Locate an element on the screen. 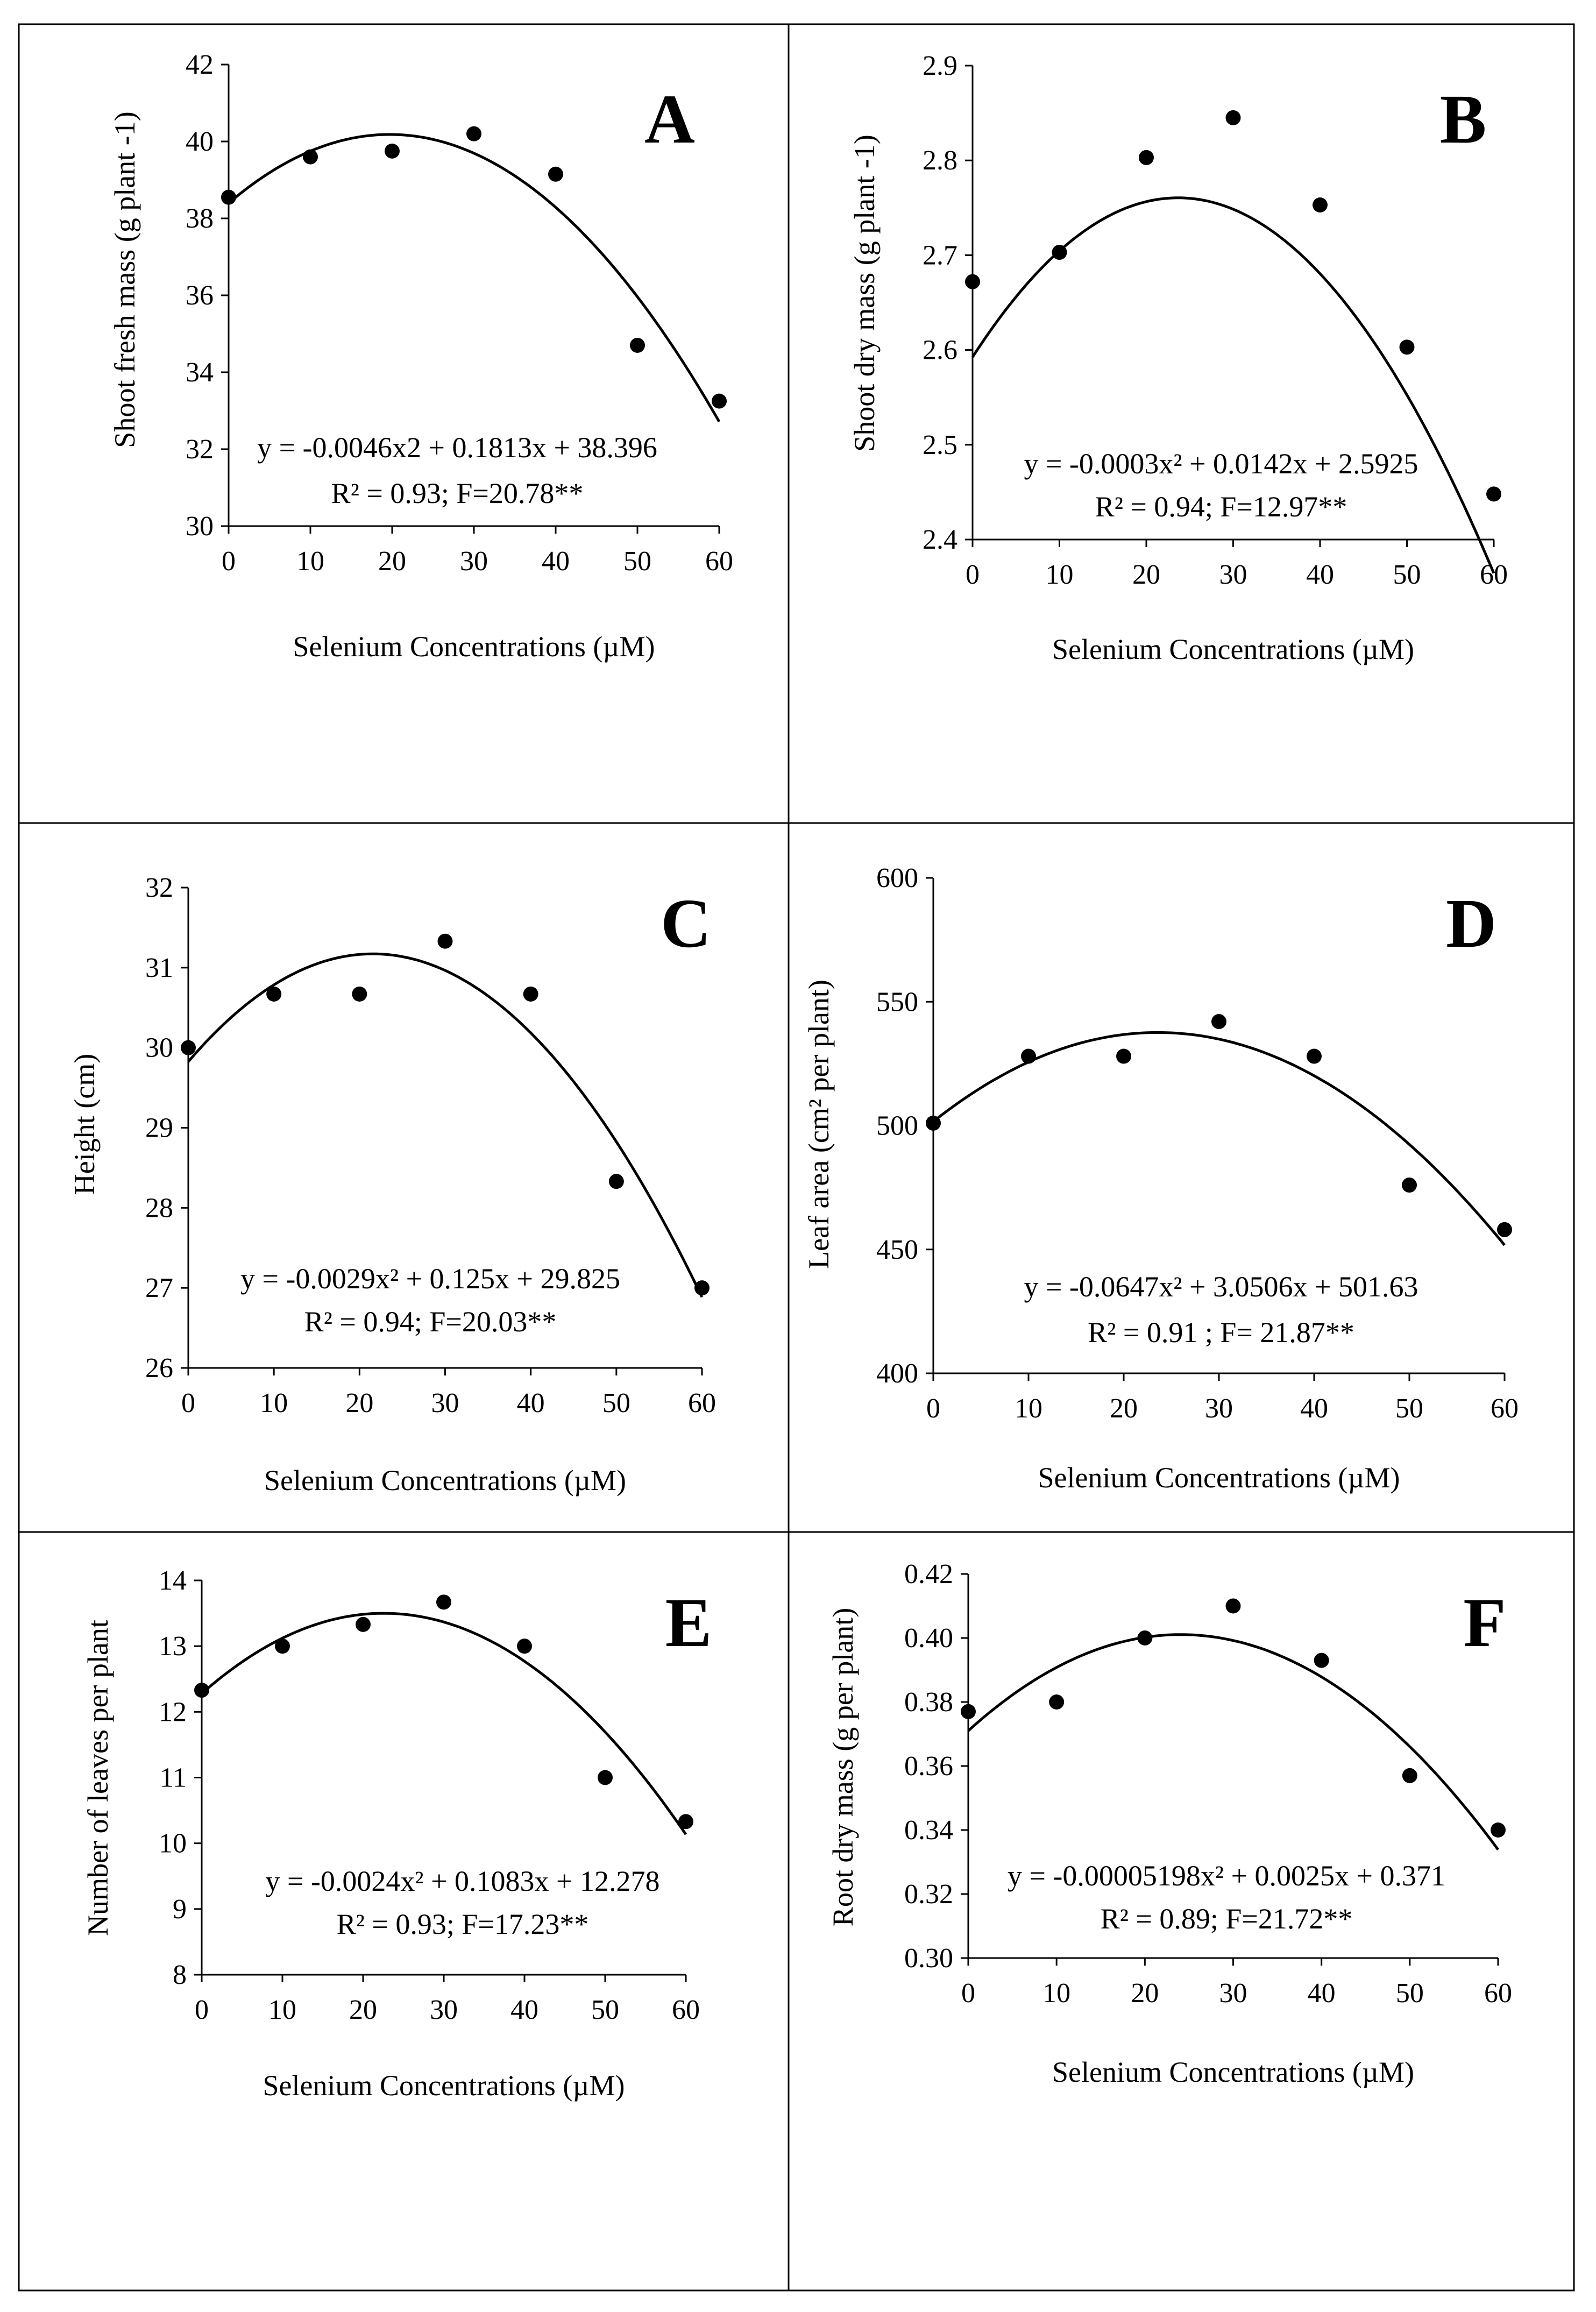 The width and height of the screenshot is (1596, 2312). y-tick-label: 0.30 is located at coordinates (928, 1959).